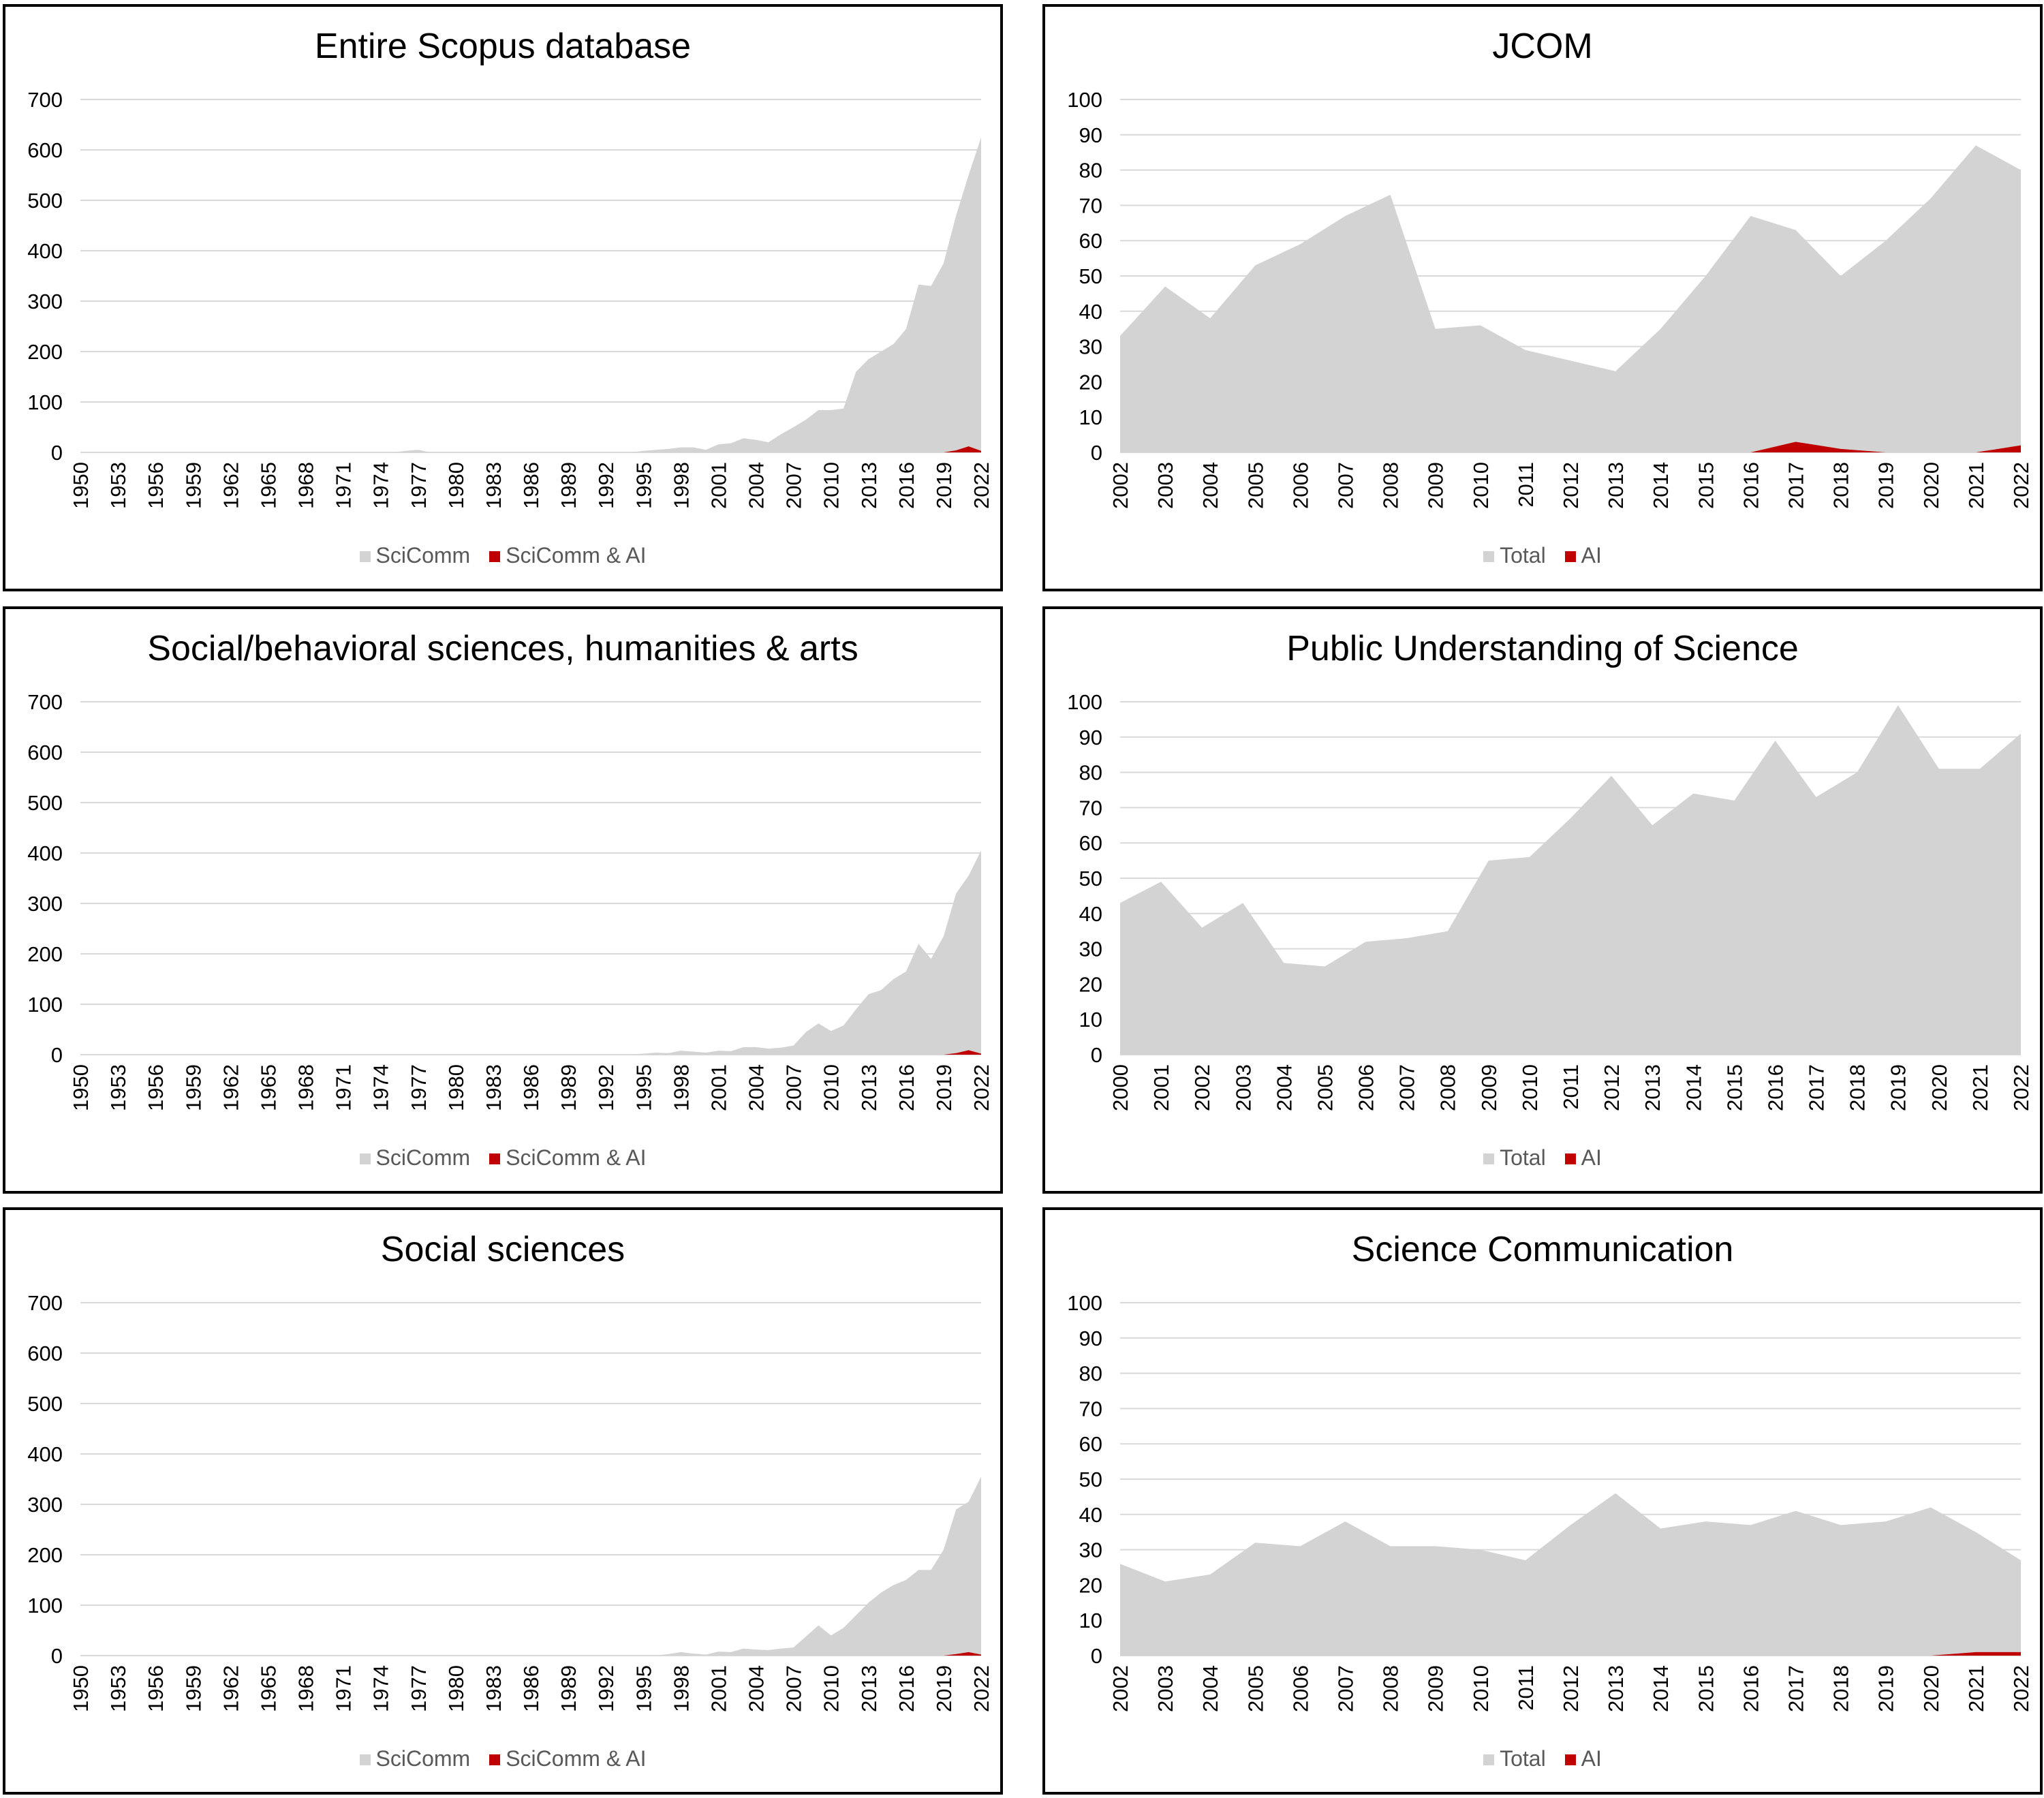  I want to click on x-tick-label: 1983, so click(494, 486).